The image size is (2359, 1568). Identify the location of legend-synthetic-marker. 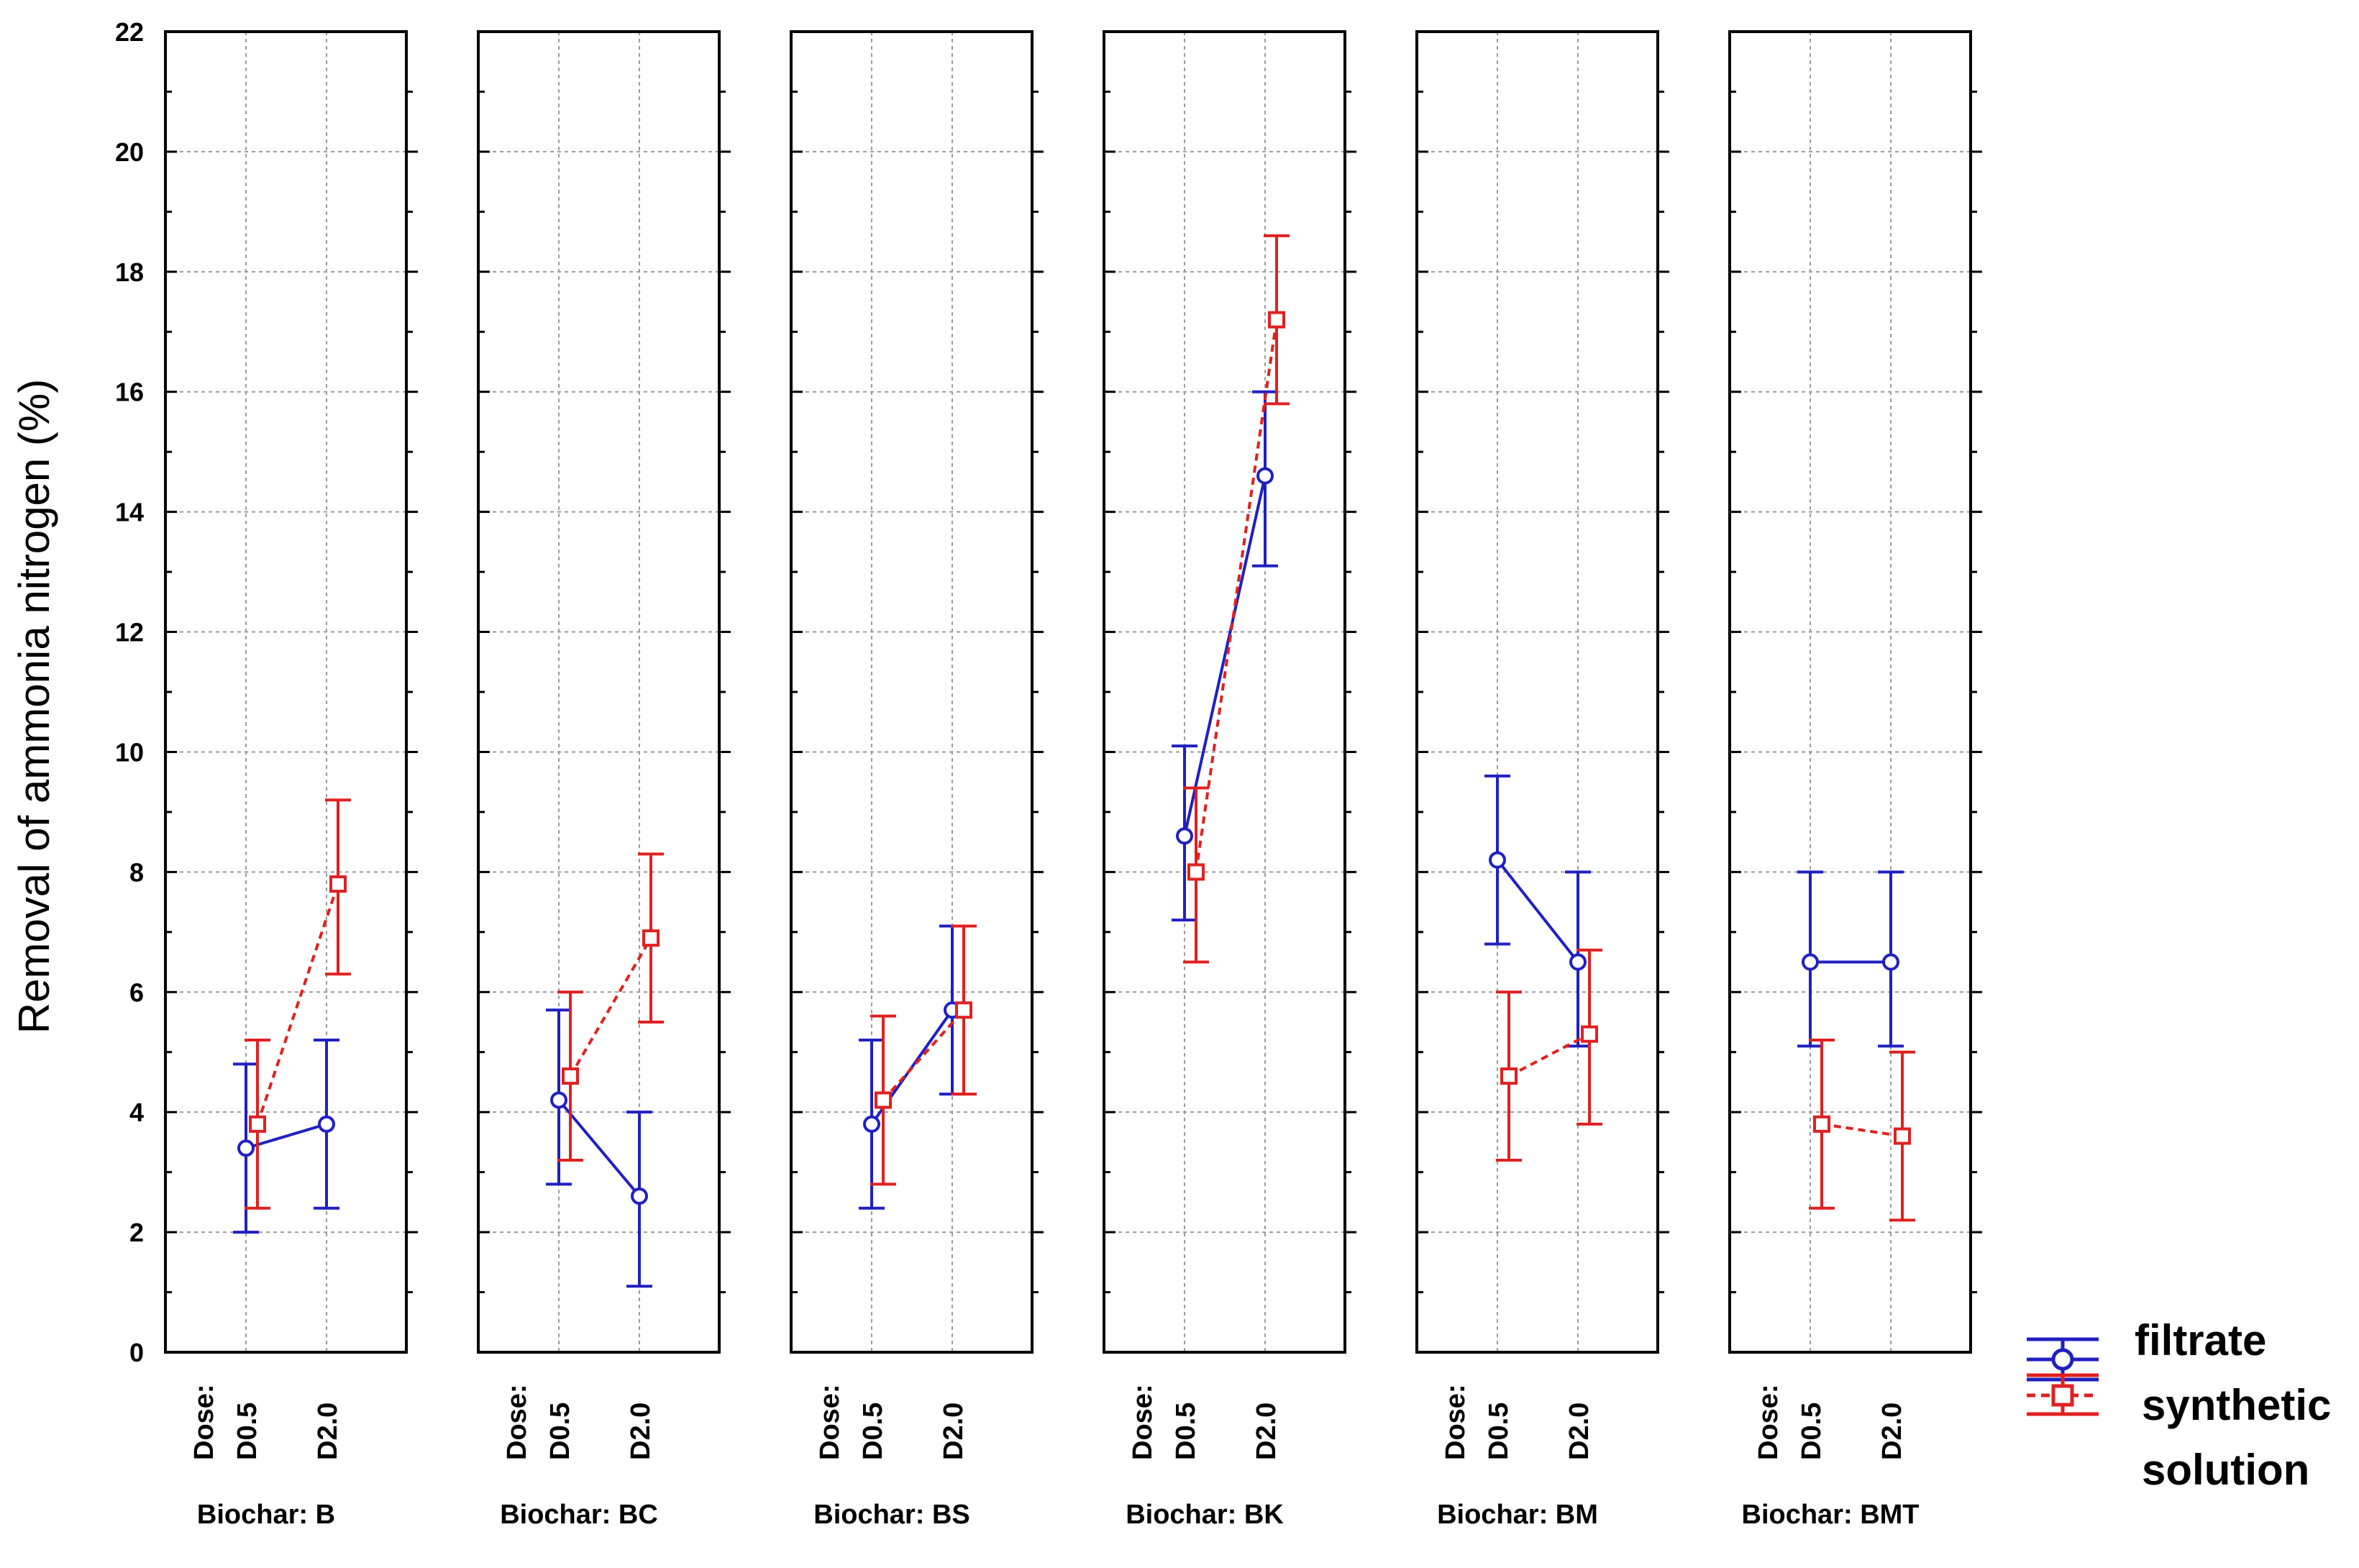
(2062, 1396).